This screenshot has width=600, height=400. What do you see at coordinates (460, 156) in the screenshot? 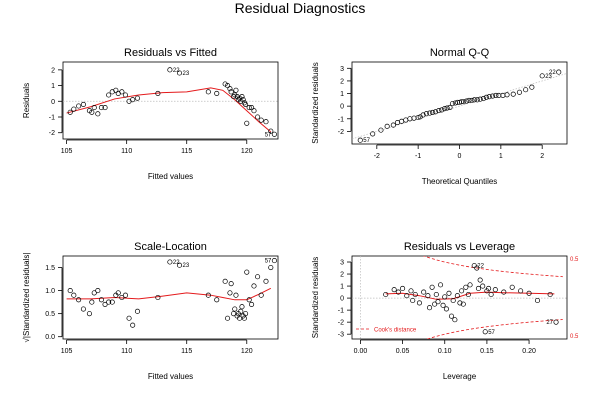
I see `x-tick-label: 0` at bounding box center [460, 156].